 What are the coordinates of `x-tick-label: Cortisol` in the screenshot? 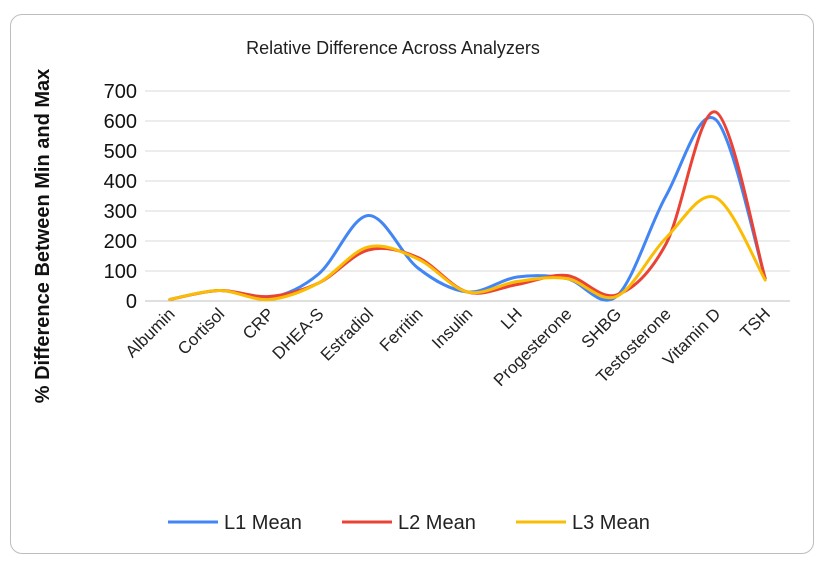 It's located at (201, 331).